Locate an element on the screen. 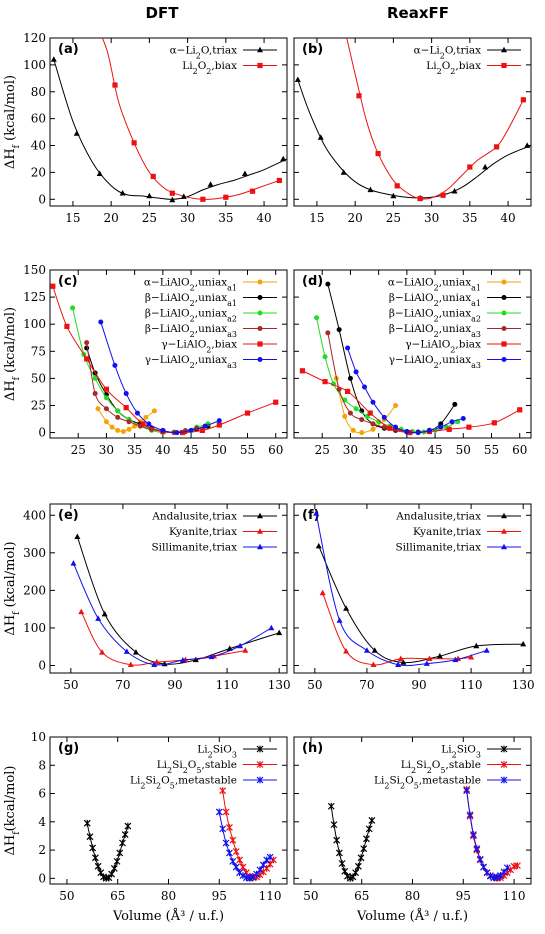 This screenshot has height=934, width=545. x-tick-label: 110 is located at coordinates (227, 685).